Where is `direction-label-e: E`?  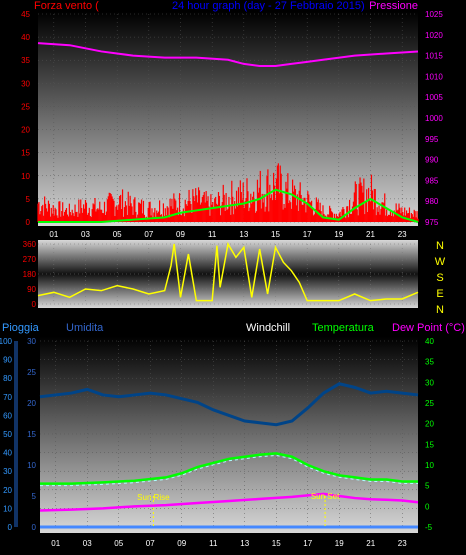 direction-label-e: E is located at coordinates (439, 294).